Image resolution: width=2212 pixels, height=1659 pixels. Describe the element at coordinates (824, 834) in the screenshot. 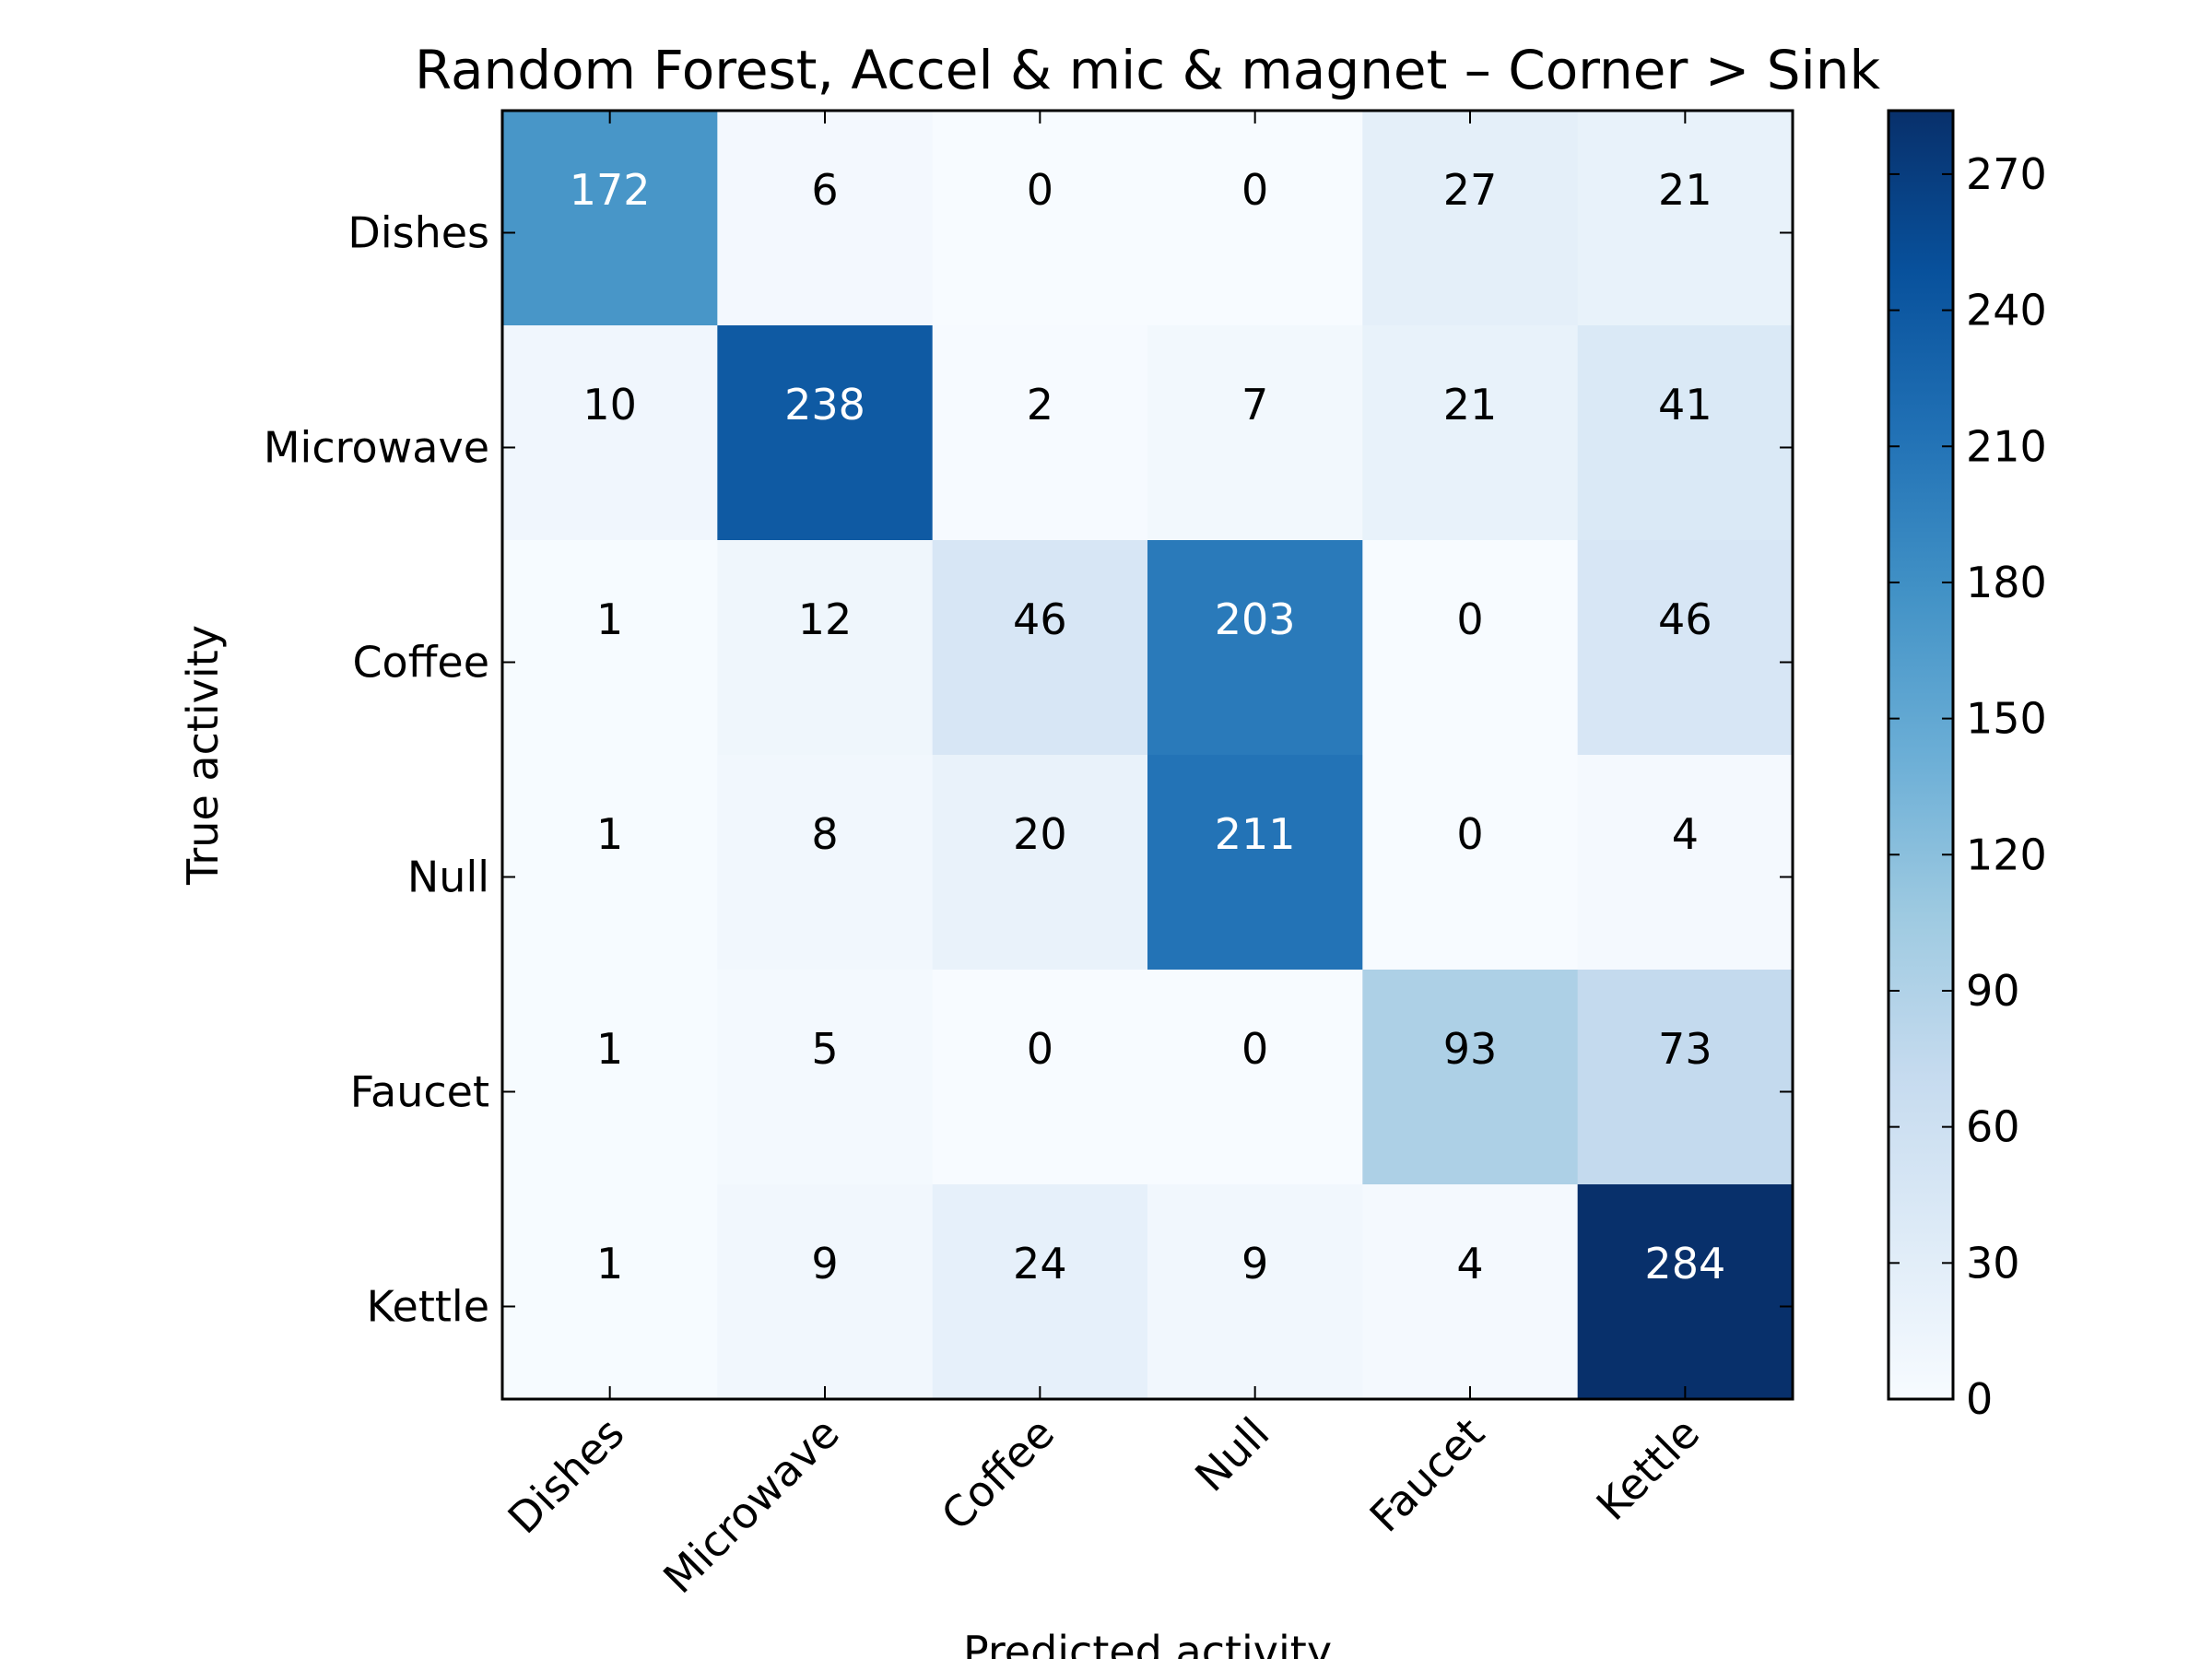

I see `cell-value: 8` at that location.